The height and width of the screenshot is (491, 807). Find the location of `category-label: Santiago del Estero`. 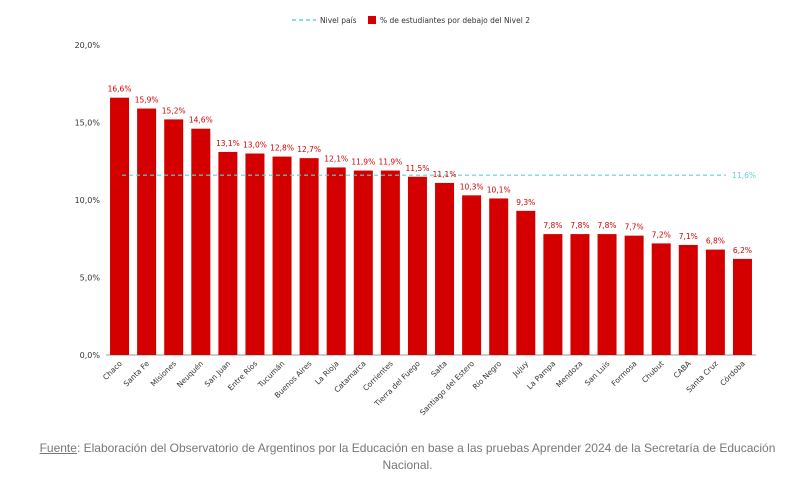

category-label: Santiago del Estero is located at coordinates (447, 388).